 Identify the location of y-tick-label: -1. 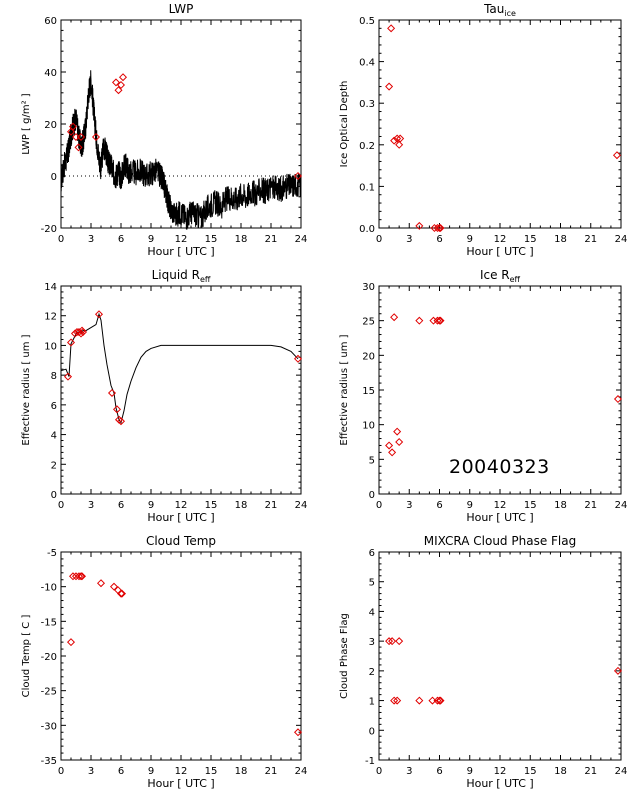
(370, 761).